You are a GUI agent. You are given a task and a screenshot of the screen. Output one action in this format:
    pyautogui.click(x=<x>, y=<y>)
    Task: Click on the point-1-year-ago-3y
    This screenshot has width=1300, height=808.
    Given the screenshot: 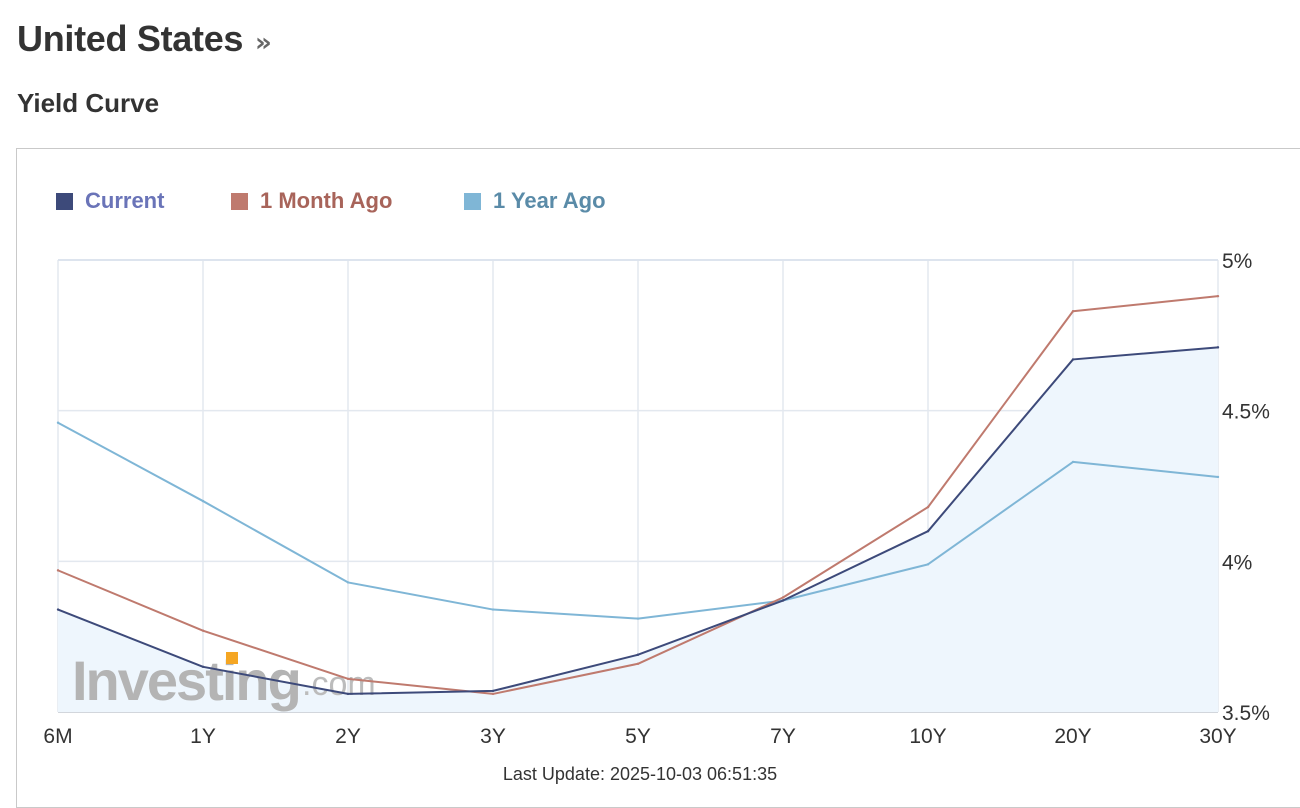 What is the action you would take?
    pyautogui.click(x=493, y=609)
    